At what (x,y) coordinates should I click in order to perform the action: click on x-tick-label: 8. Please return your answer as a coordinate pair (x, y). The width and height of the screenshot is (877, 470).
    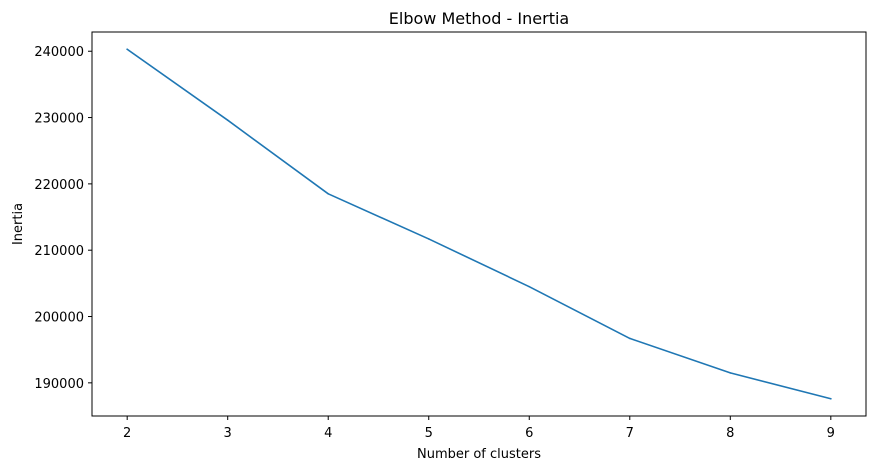
    Looking at the image, I should click on (730, 433).